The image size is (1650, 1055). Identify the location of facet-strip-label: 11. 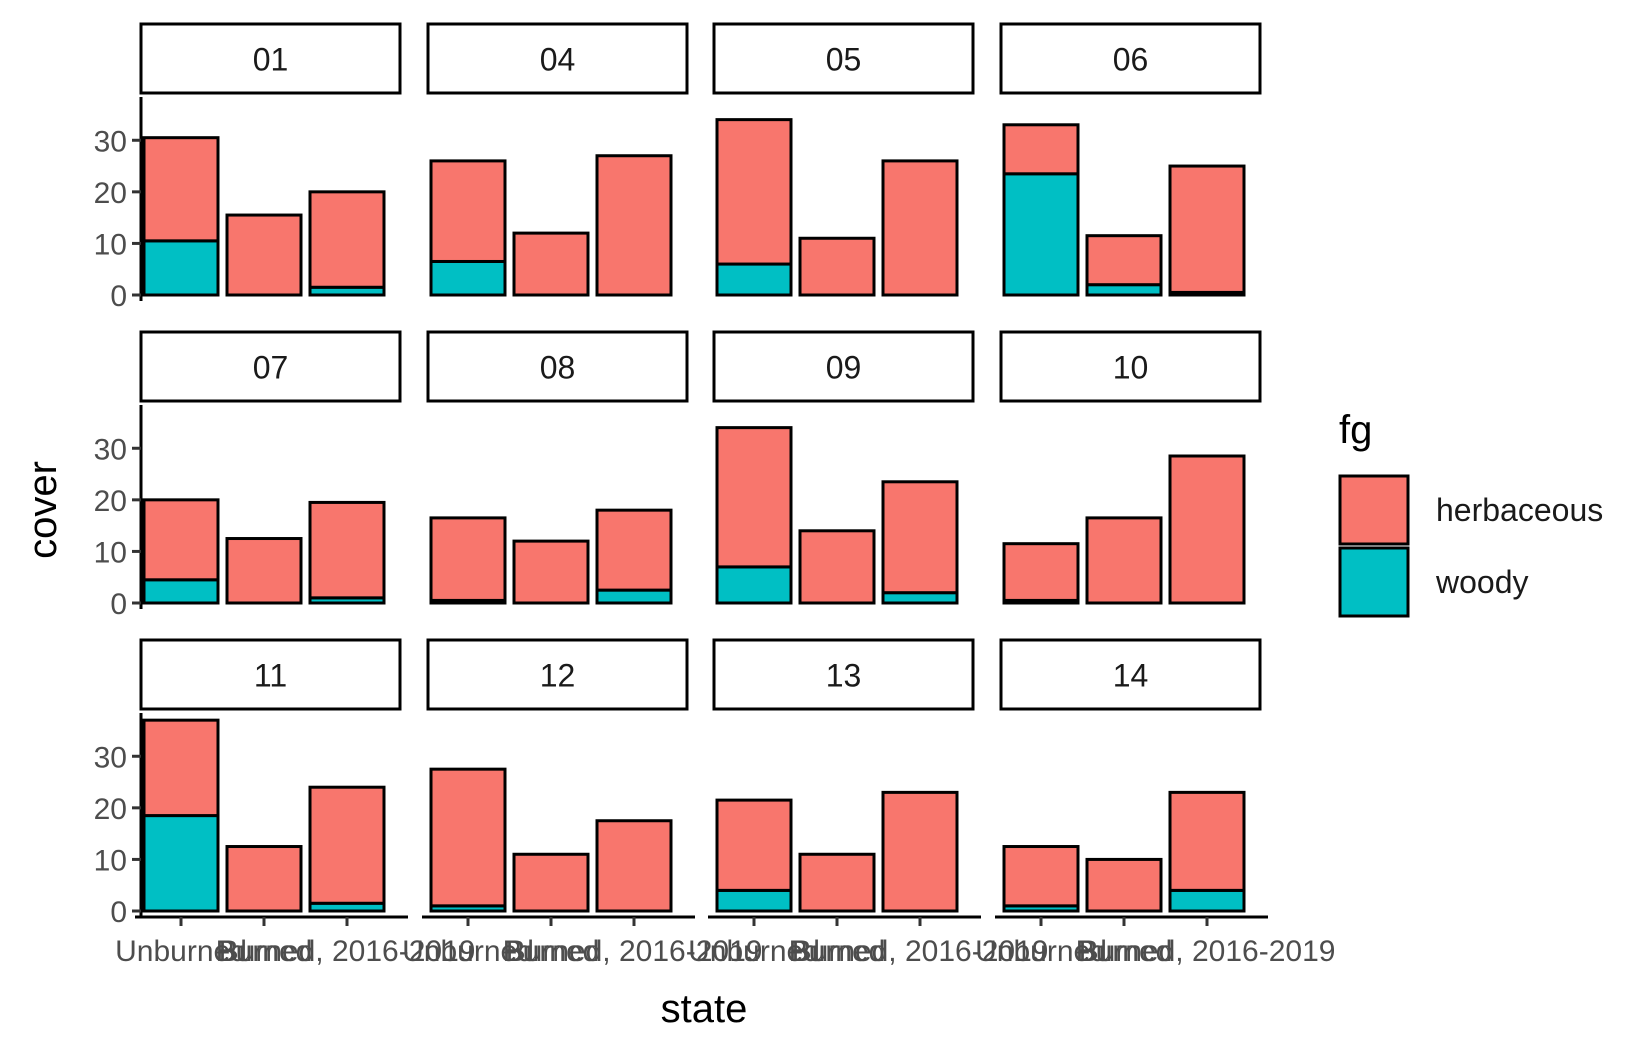
(270, 676).